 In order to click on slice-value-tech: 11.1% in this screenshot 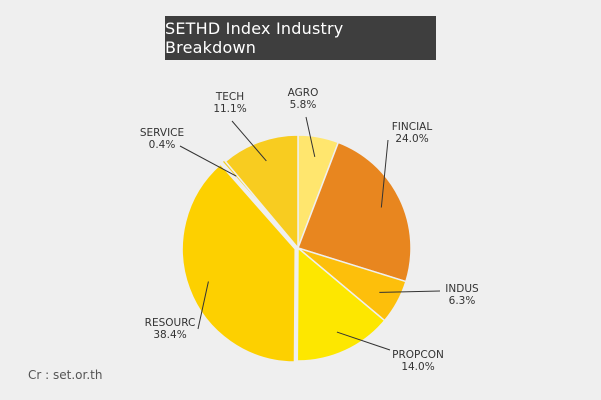, I will do `click(229, 109)`.